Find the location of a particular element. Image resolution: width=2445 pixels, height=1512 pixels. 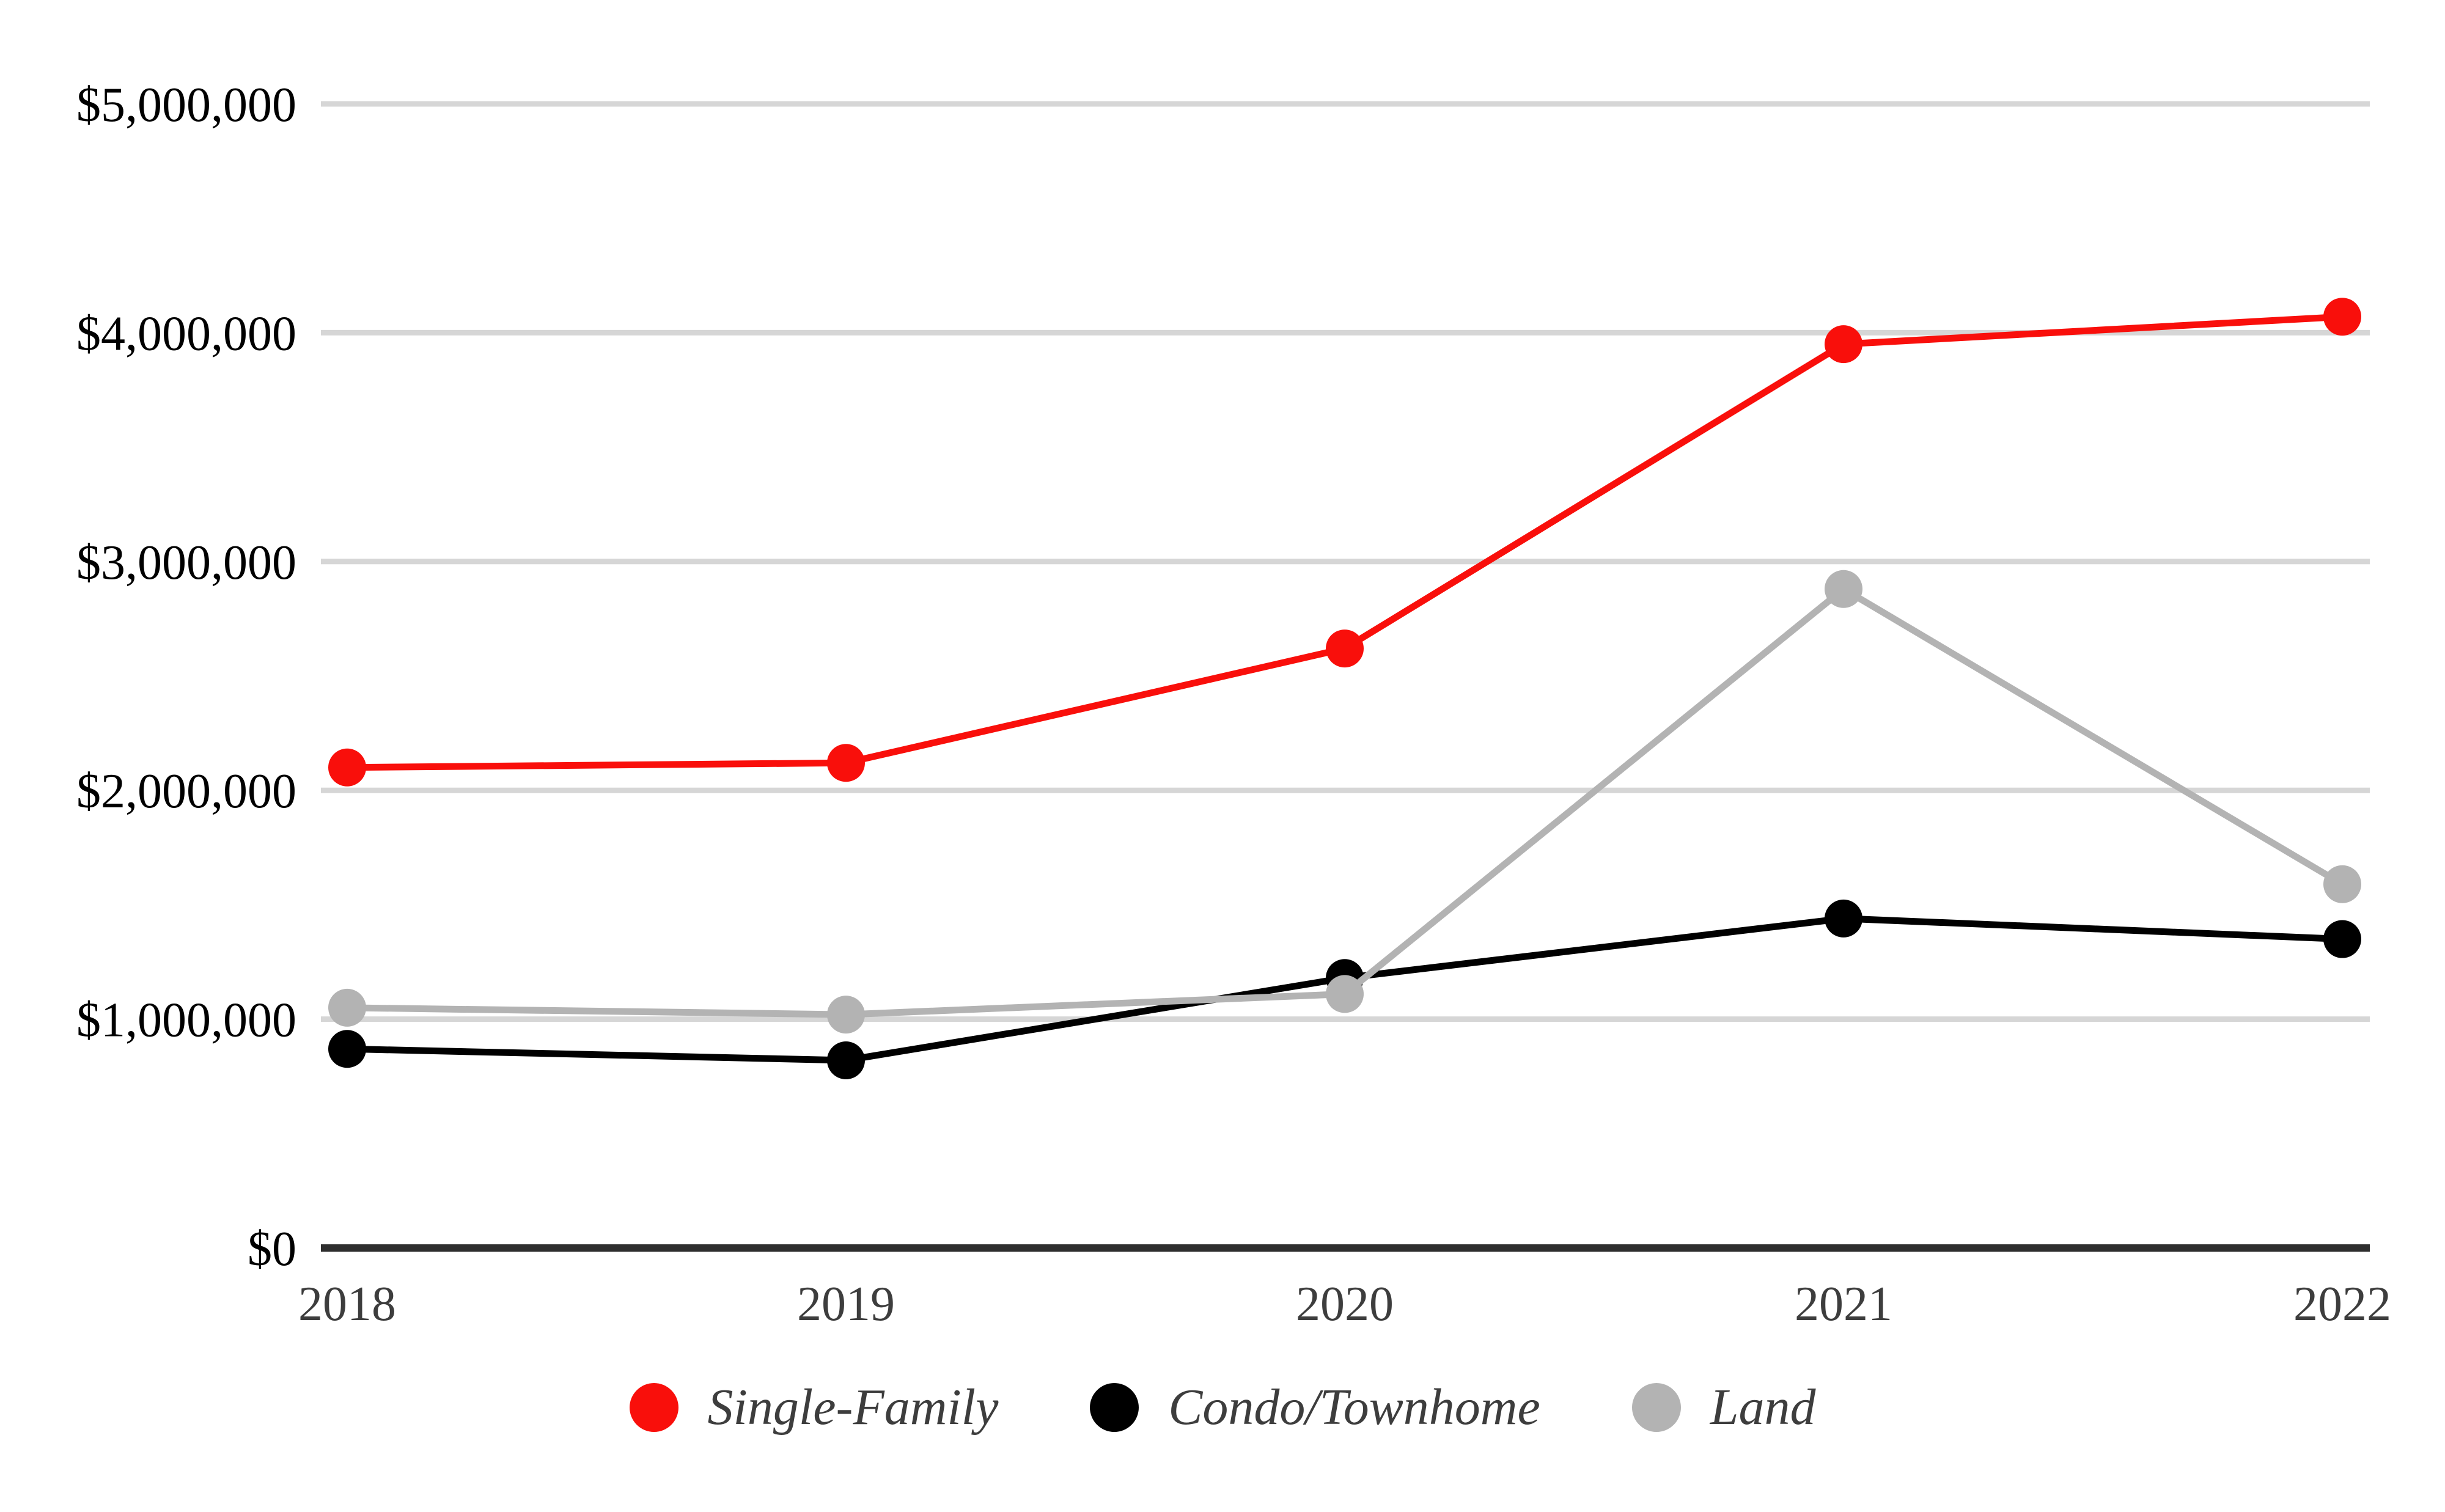

data-point-land-2018 is located at coordinates (347, 1007).